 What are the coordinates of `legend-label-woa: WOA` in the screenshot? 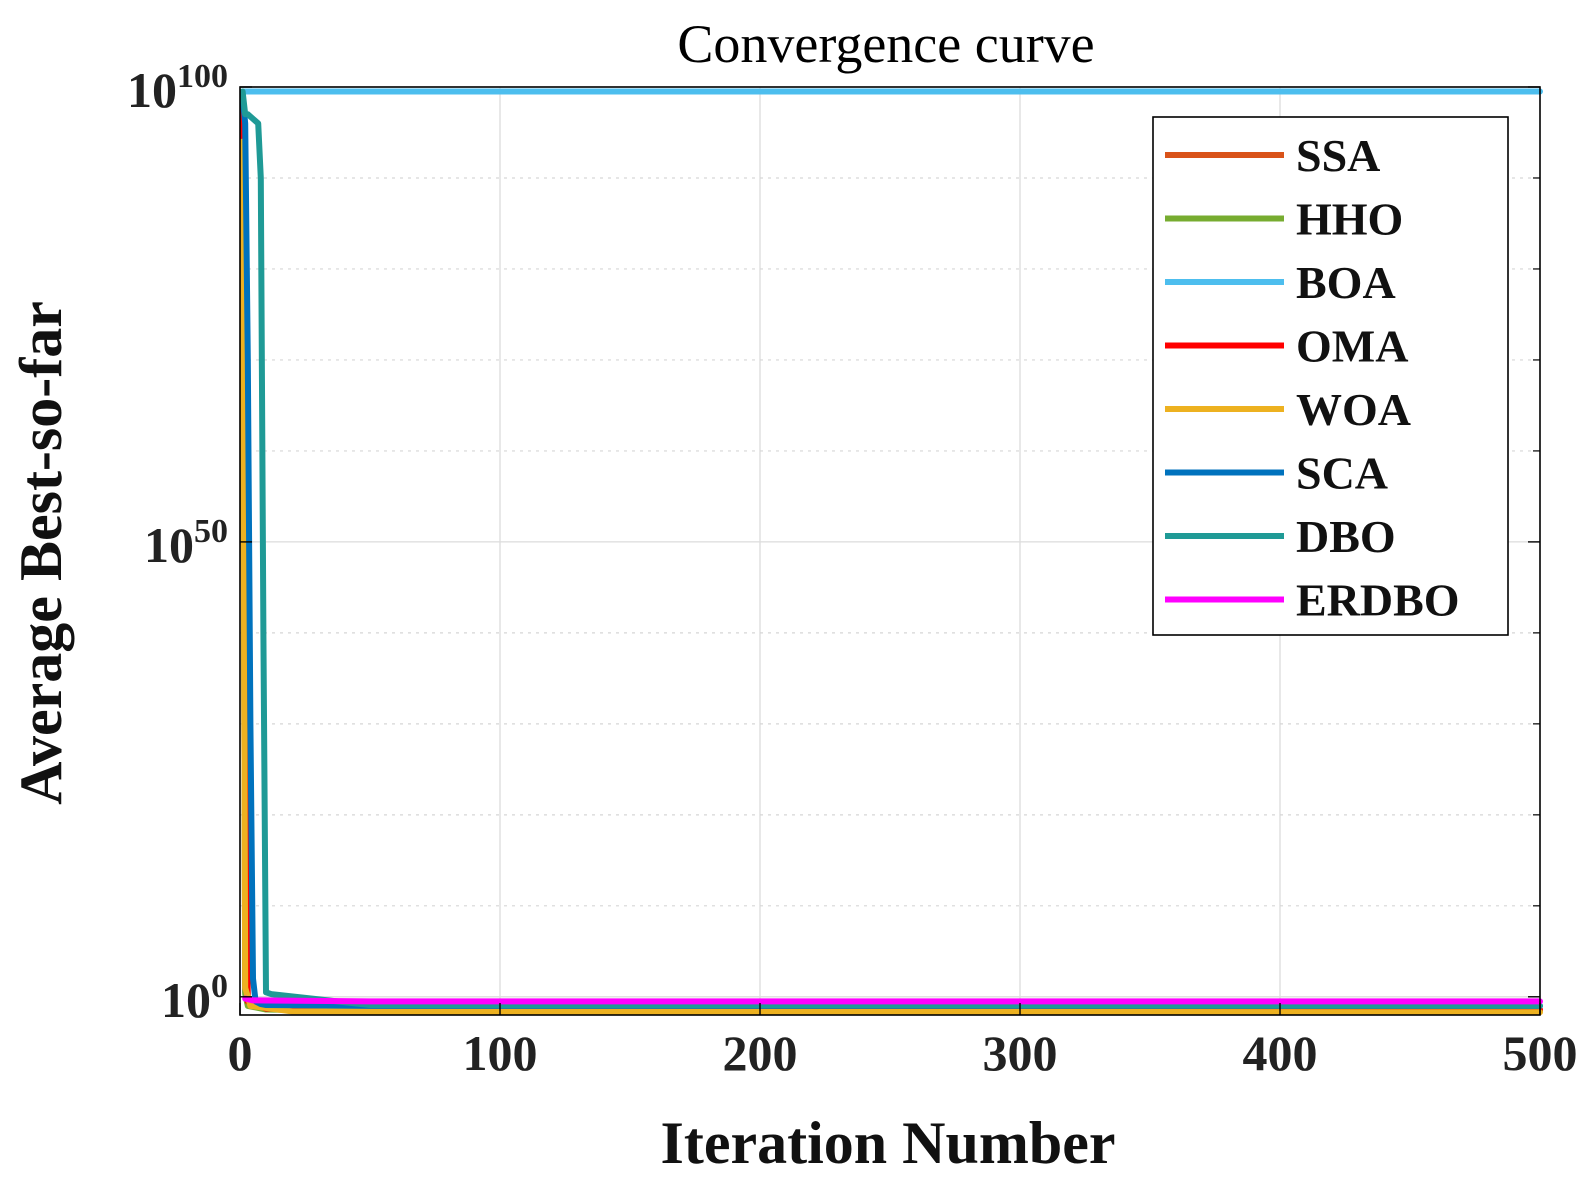 It's located at (1353, 409).